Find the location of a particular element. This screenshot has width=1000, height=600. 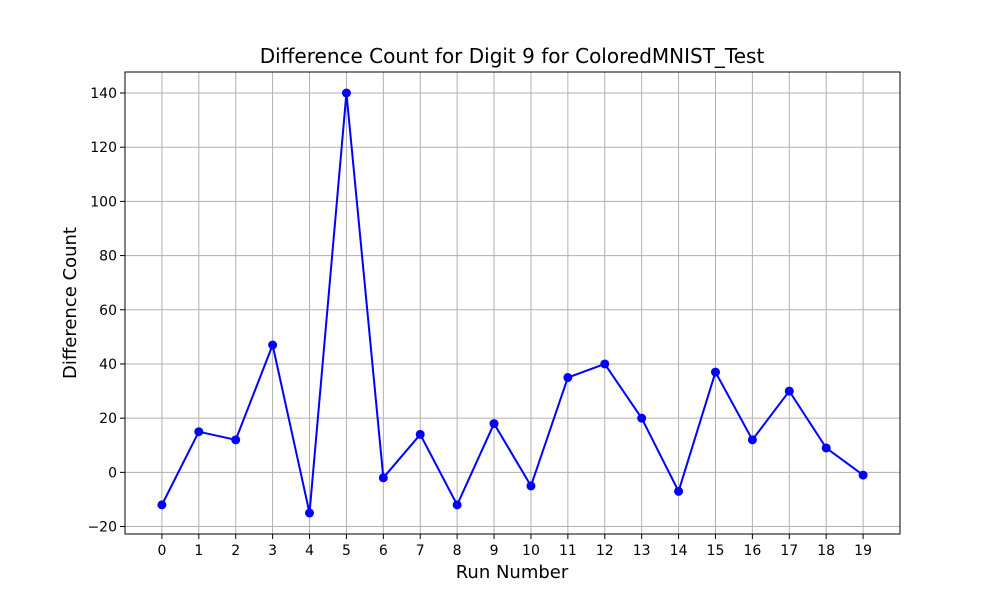

x-tick-label: 16 is located at coordinates (752, 551).